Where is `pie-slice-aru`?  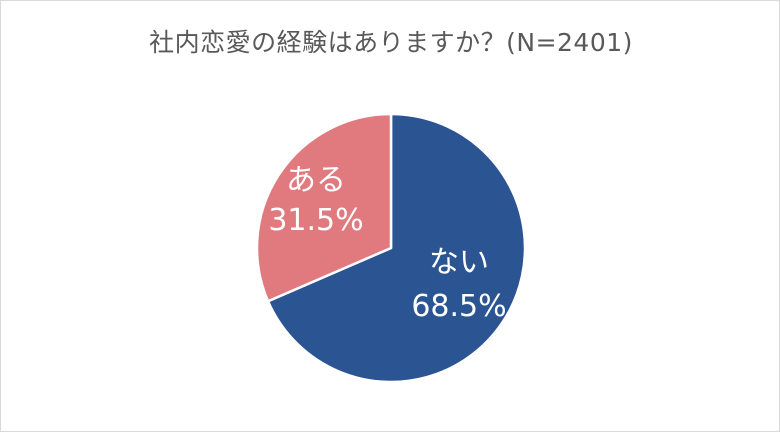 pie-slice-aru is located at coordinates (324, 207).